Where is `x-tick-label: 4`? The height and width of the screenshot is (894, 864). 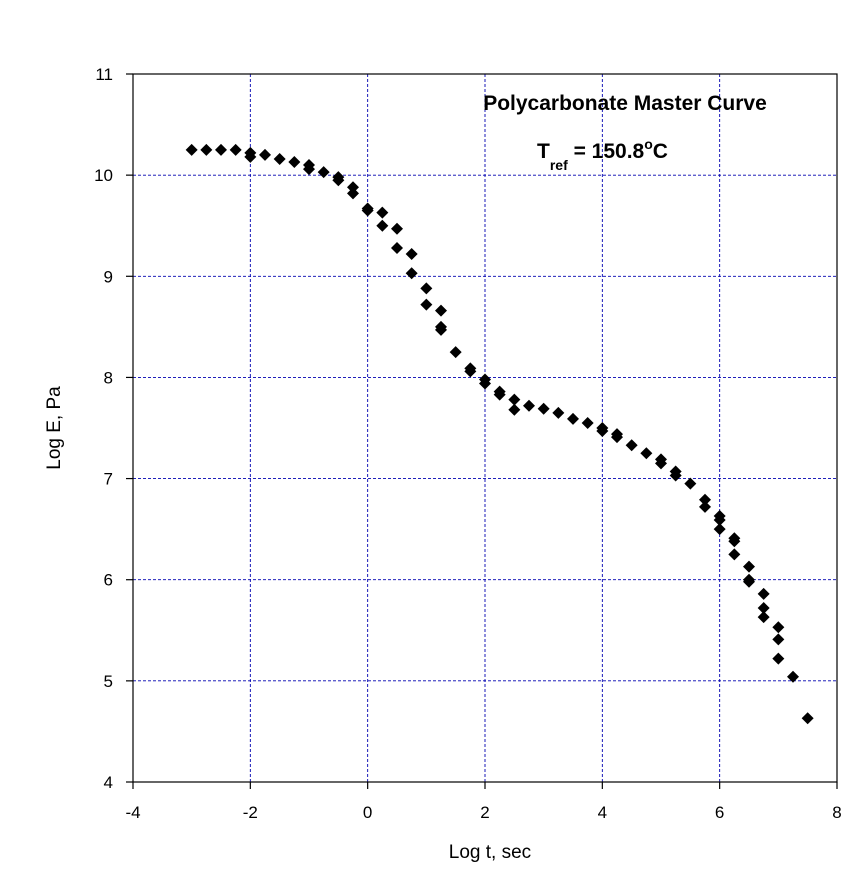
x-tick-label: 4 is located at coordinates (602, 812).